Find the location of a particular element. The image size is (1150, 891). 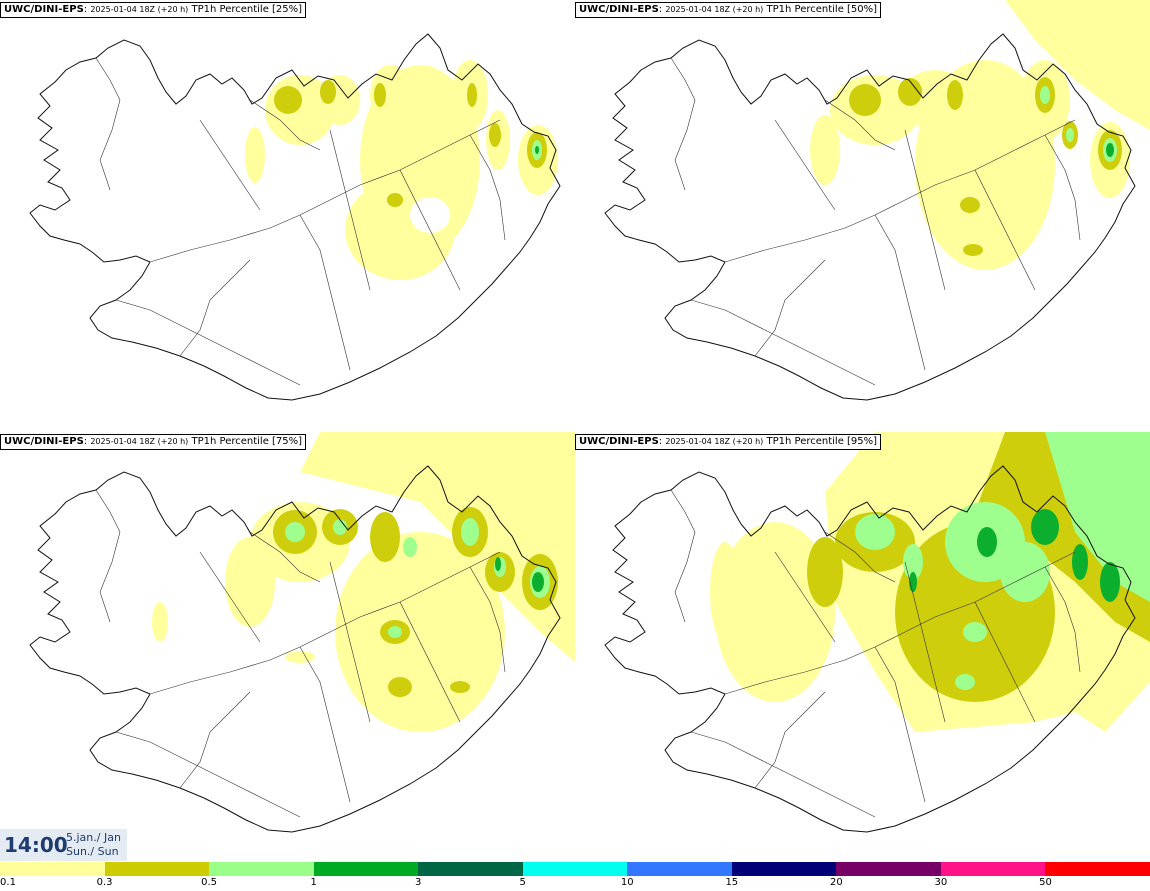

colorbar-tick-label: 30 is located at coordinates (941, 882).